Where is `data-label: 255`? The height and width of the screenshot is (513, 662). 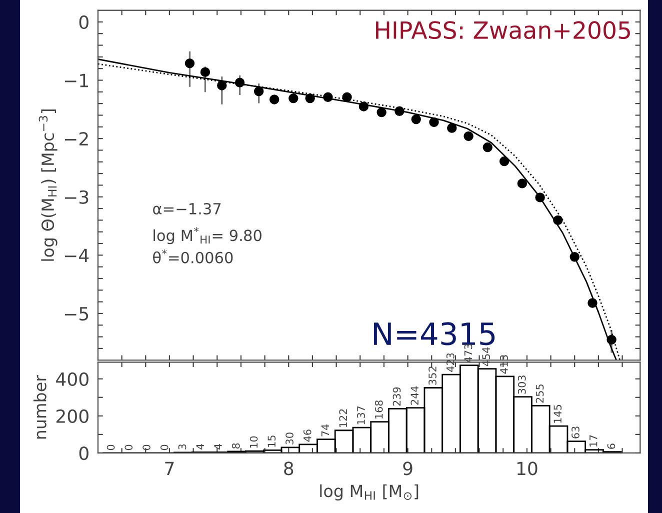 data-label: 255 is located at coordinates (540, 393).